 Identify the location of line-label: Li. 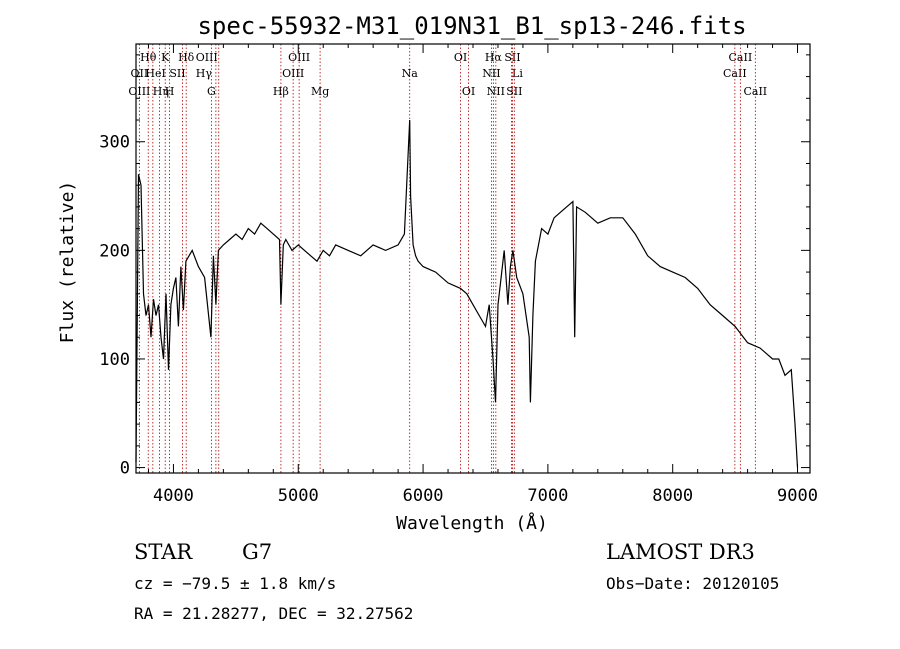
(517, 73).